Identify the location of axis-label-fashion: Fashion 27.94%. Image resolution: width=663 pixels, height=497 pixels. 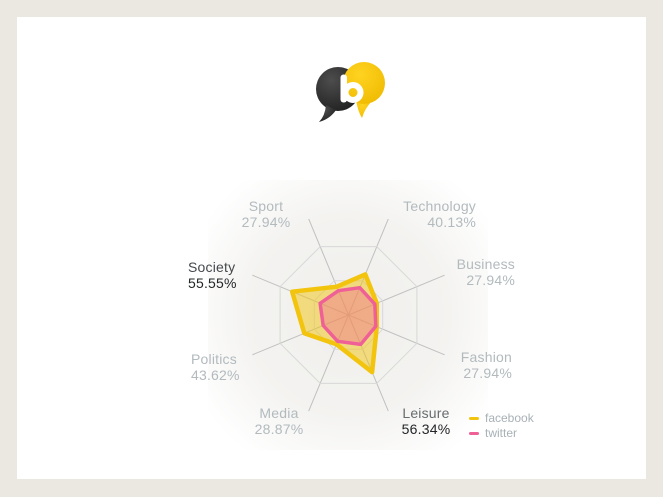
(462, 365).